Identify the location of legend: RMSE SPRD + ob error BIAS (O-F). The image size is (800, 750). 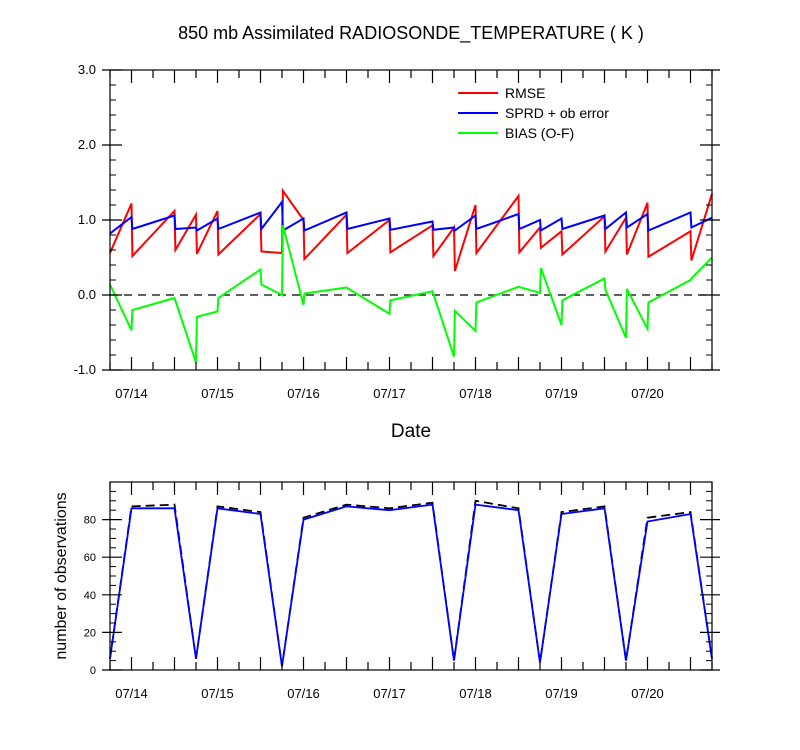
(533, 113).